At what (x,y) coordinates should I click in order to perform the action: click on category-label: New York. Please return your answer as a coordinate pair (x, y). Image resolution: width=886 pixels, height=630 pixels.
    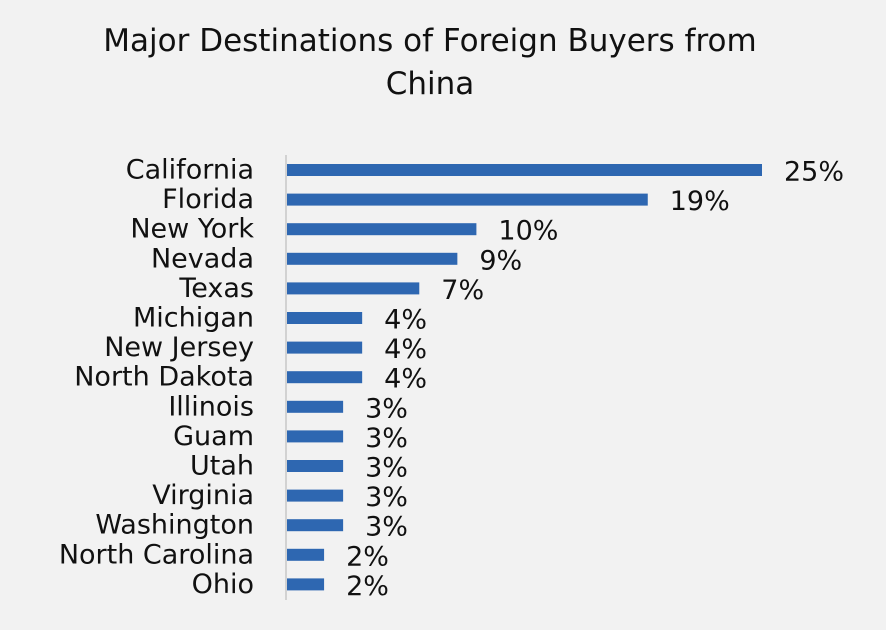
    Looking at the image, I should click on (192, 229).